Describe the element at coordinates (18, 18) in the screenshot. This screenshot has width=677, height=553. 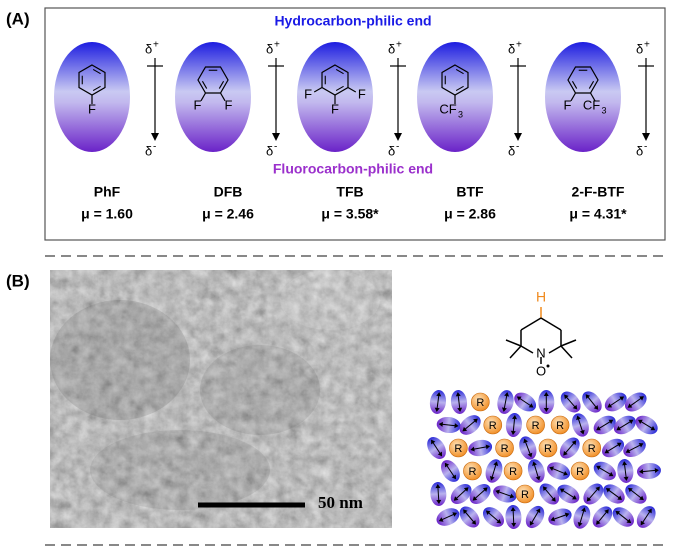
I see `panel-label: (A)` at that location.